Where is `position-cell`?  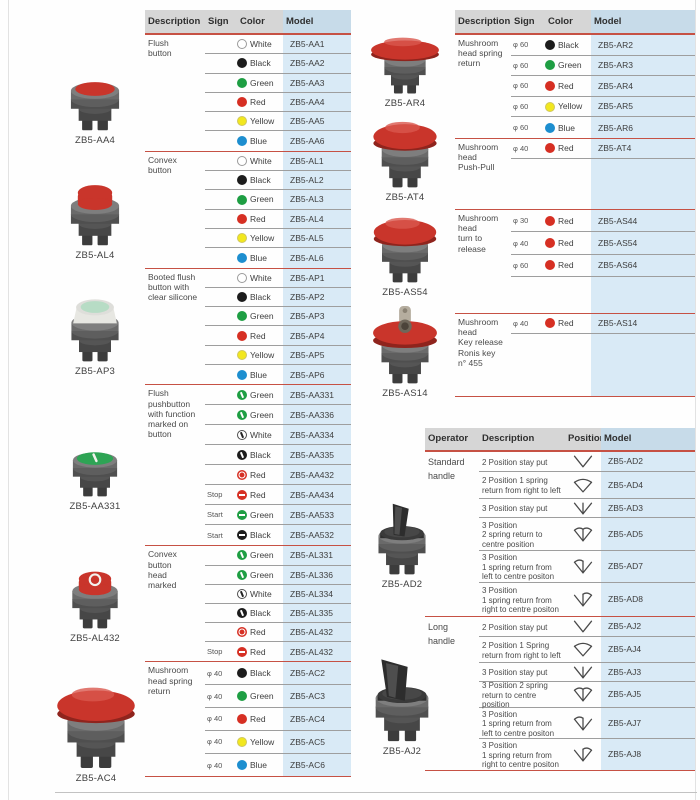
position-cell is located at coordinates (583, 649).